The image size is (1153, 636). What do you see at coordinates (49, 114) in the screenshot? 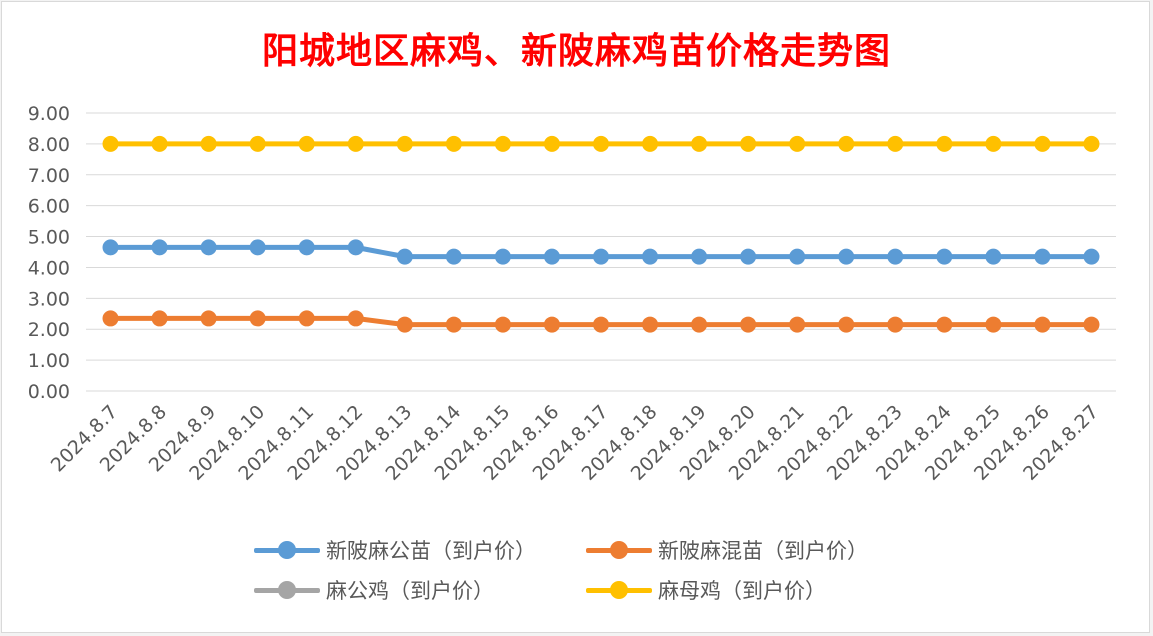
I see `y-tick-label: 9.00` at bounding box center [49, 114].